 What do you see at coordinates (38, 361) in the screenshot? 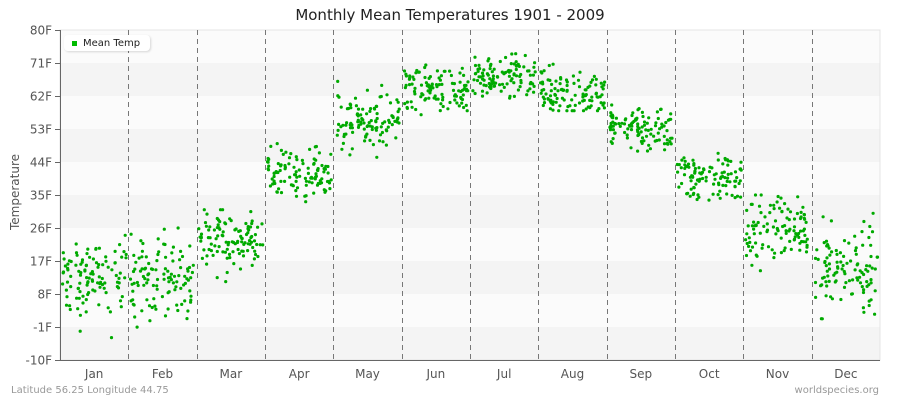
I see `y-tick-label: -10F` at bounding box center [38, 361].